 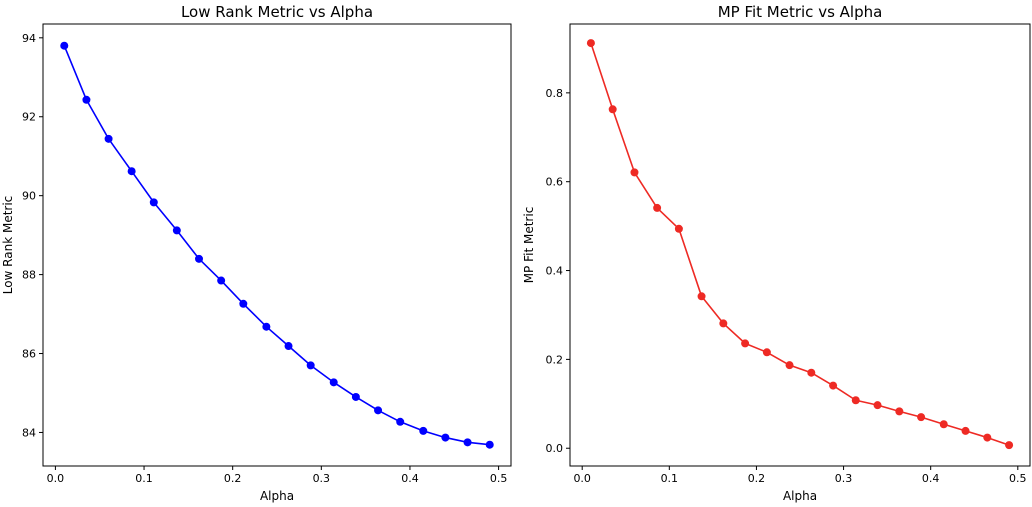 What do you see at coordinates (322, 478) in the screenshot?
I see `low-rank-x-tick-label: 0.3` at bounding box center [322, 478].